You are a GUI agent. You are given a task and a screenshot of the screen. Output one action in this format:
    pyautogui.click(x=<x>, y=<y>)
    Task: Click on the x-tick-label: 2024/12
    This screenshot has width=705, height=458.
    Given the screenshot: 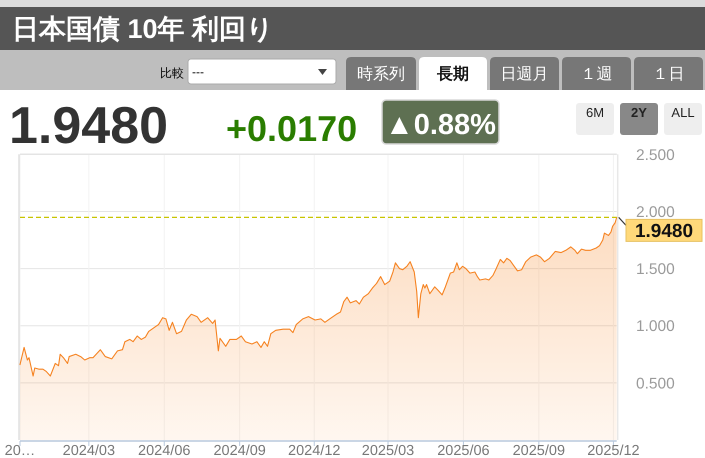 What is the action you would take?
    pyautogui.click(x=314, y=450)
    